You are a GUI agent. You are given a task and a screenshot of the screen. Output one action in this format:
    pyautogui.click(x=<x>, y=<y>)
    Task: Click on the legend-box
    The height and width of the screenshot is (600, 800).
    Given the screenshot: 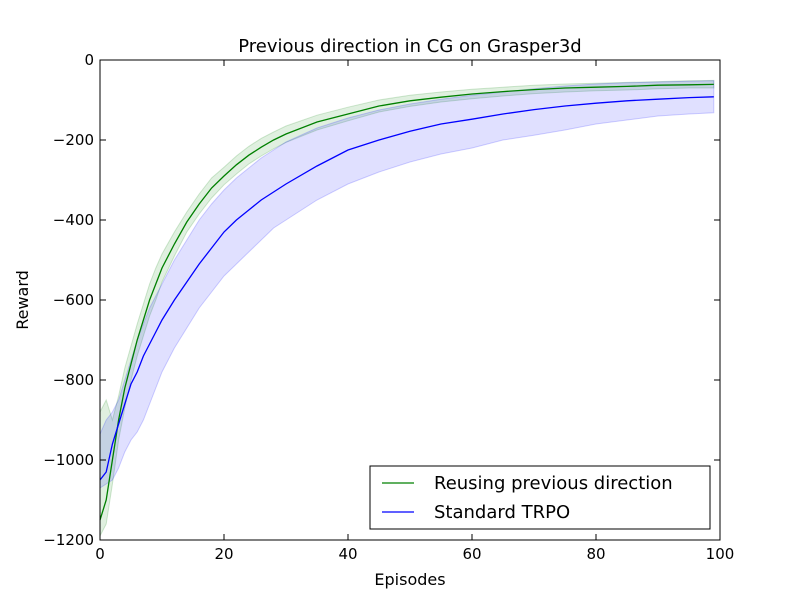 What is the action you would take?
    pyautogui.click(x=540, y=497)
    